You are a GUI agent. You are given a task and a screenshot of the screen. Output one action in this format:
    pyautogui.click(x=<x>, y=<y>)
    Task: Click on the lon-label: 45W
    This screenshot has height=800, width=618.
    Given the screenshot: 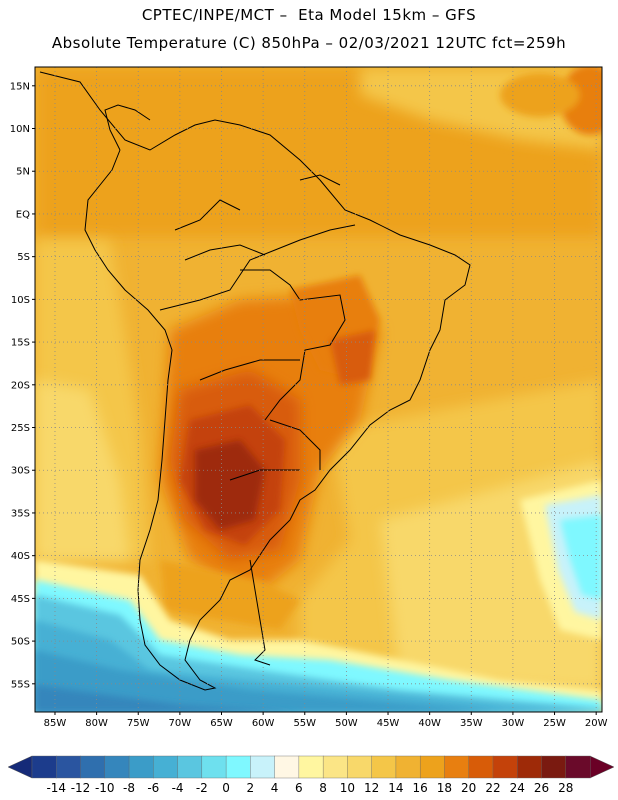 What is the action you would take?
    pyautogui.click(x=388, y=723)
    